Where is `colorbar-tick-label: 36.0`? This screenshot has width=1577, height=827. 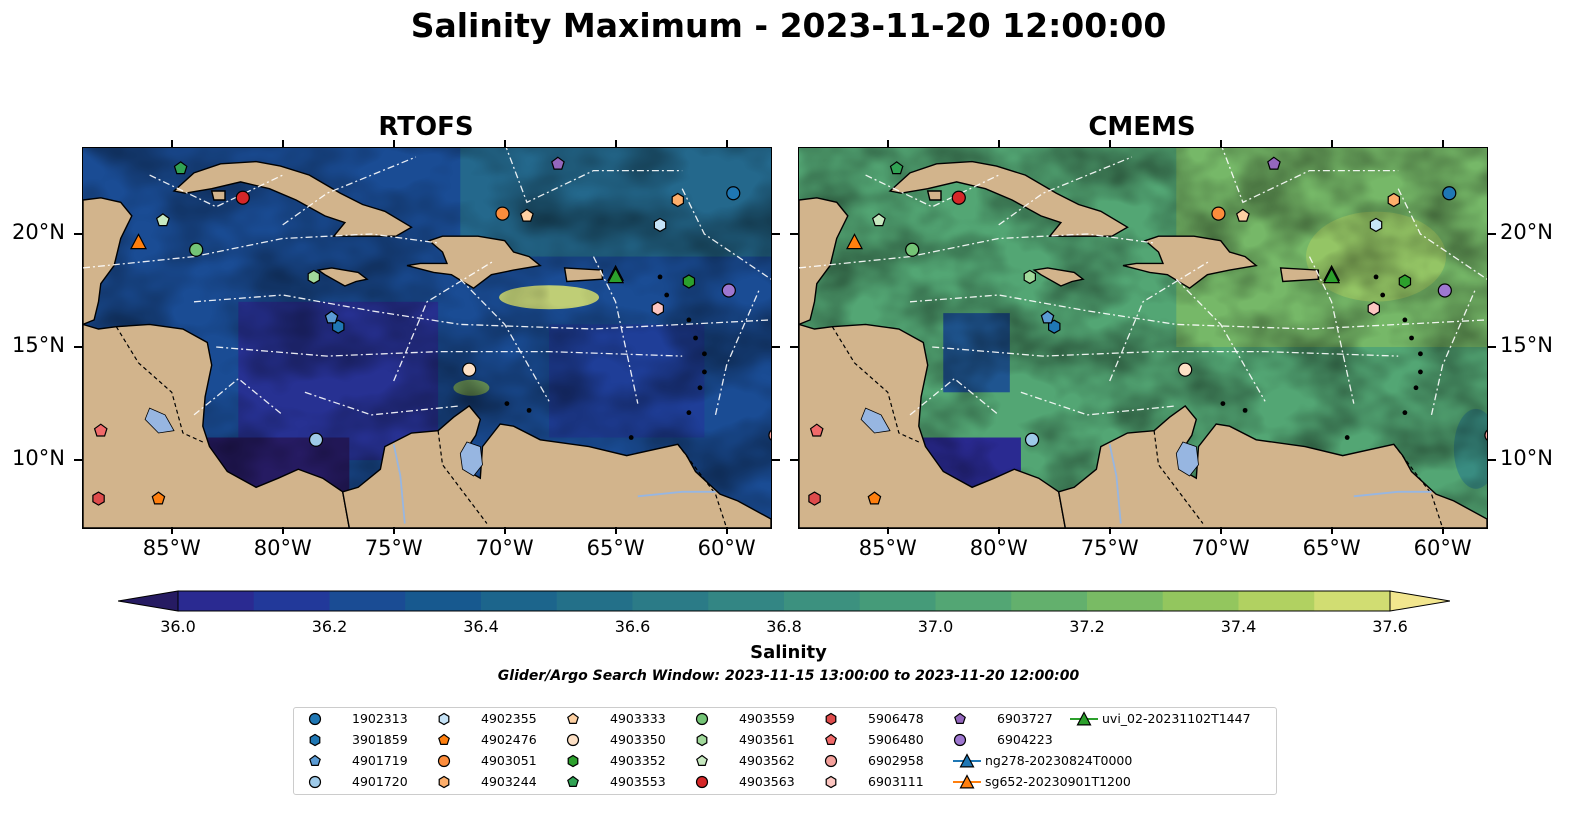 colorbar-tick-label: 36.0 is located at coordinates (178, 626).